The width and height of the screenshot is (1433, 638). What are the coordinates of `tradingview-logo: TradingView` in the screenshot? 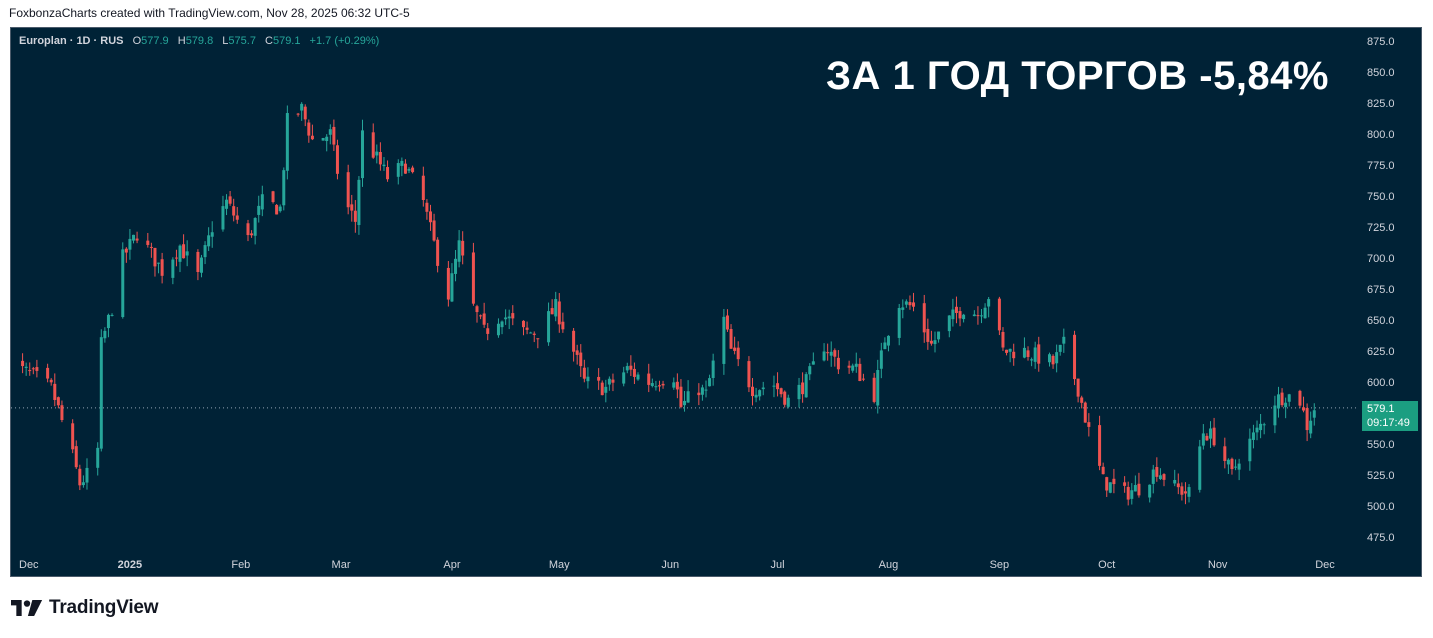 It's located at (85, 608).